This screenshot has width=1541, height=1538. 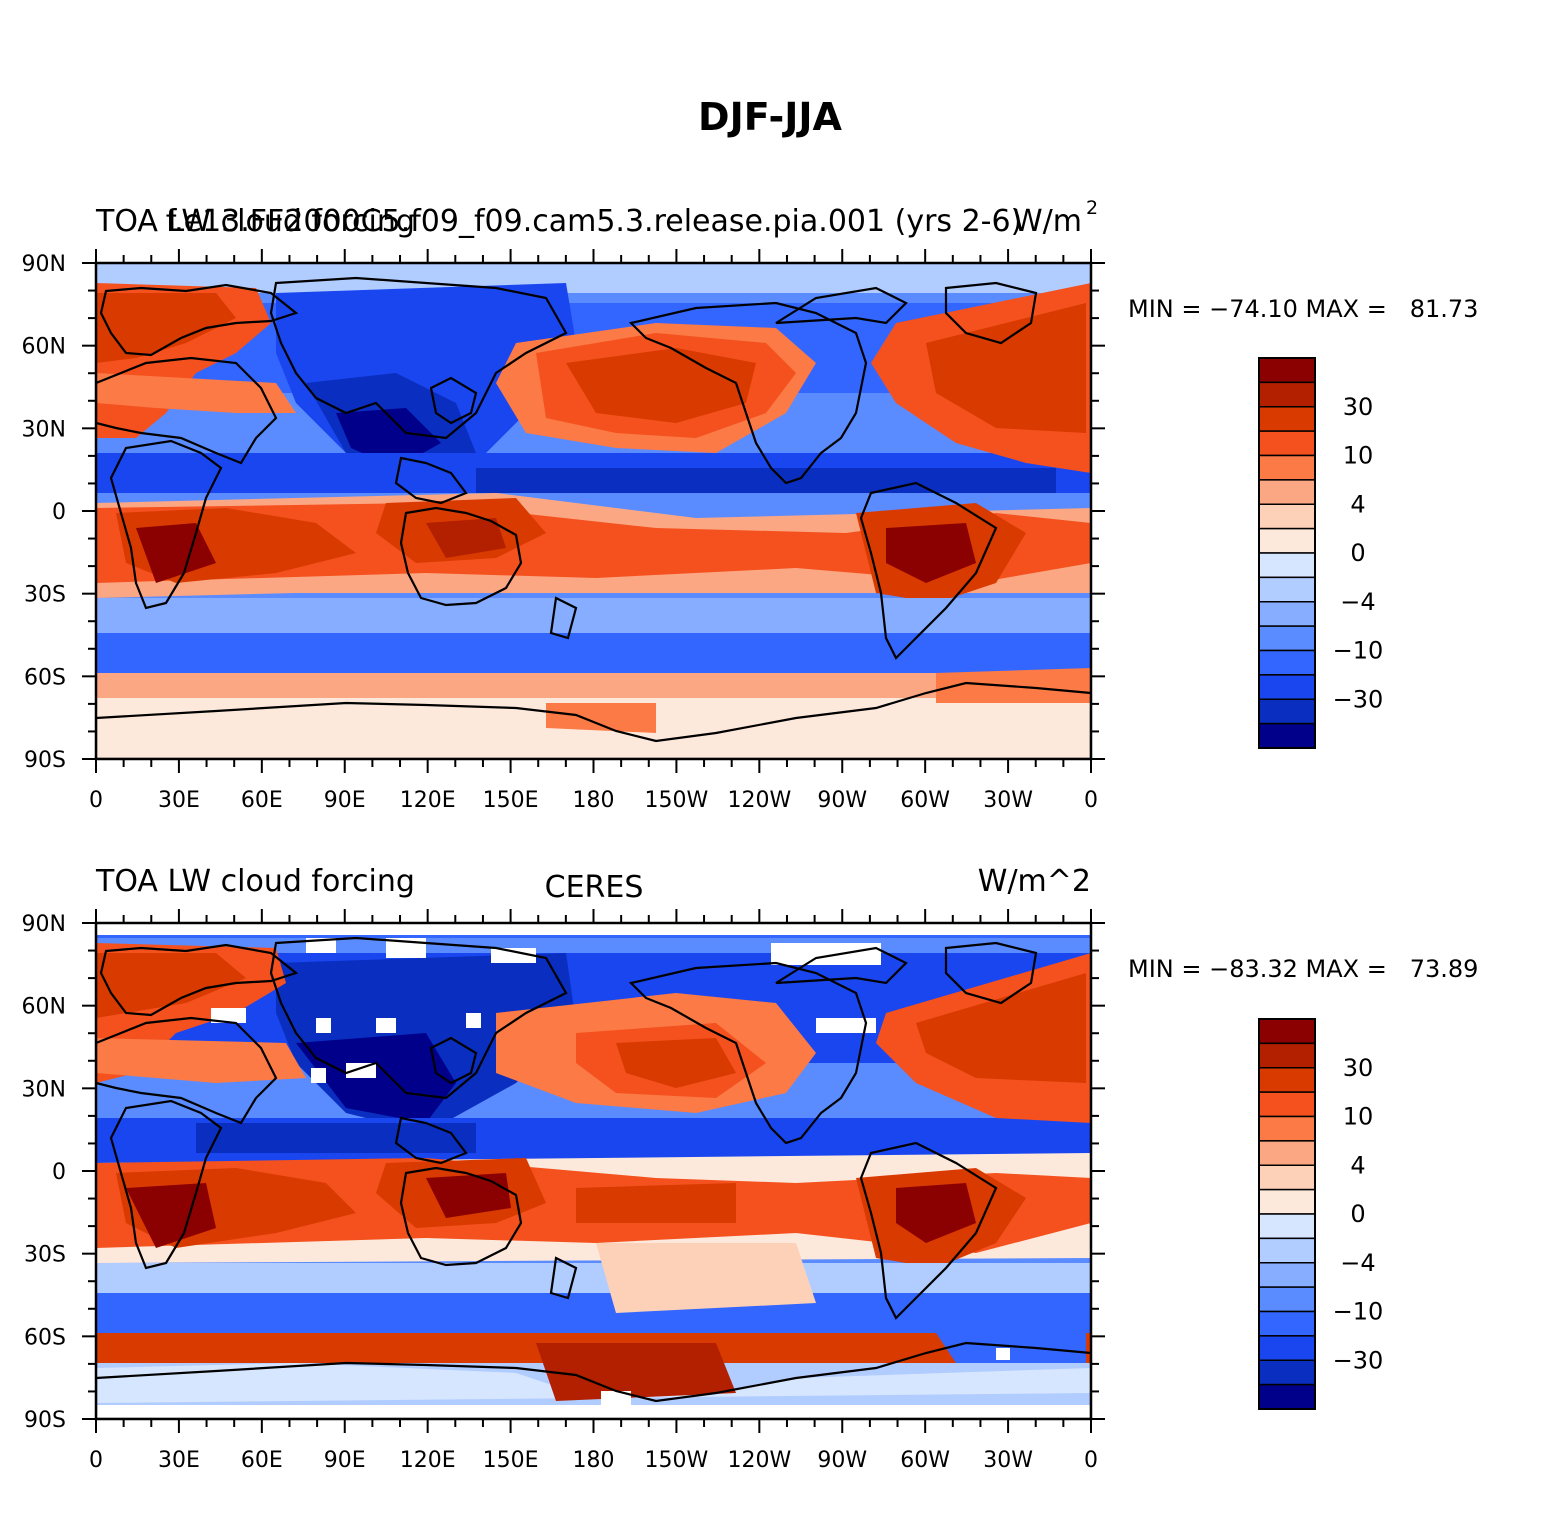 I want to click on panel-center-title: CERES, so click(x=594, y=887).